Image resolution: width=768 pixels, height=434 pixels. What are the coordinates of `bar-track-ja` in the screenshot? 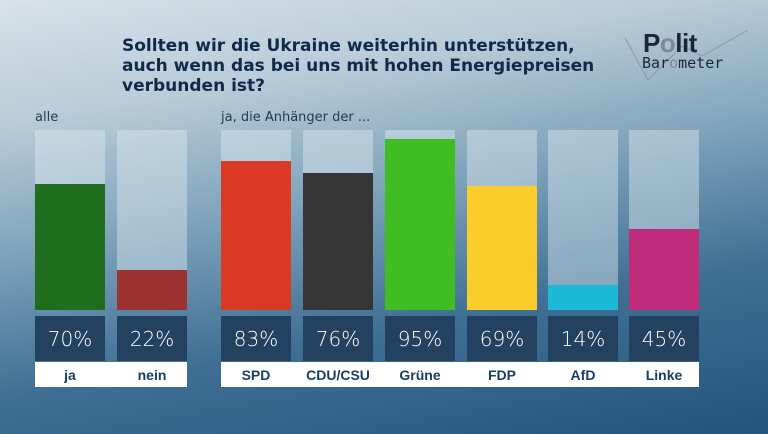 It's located at (70, 220).